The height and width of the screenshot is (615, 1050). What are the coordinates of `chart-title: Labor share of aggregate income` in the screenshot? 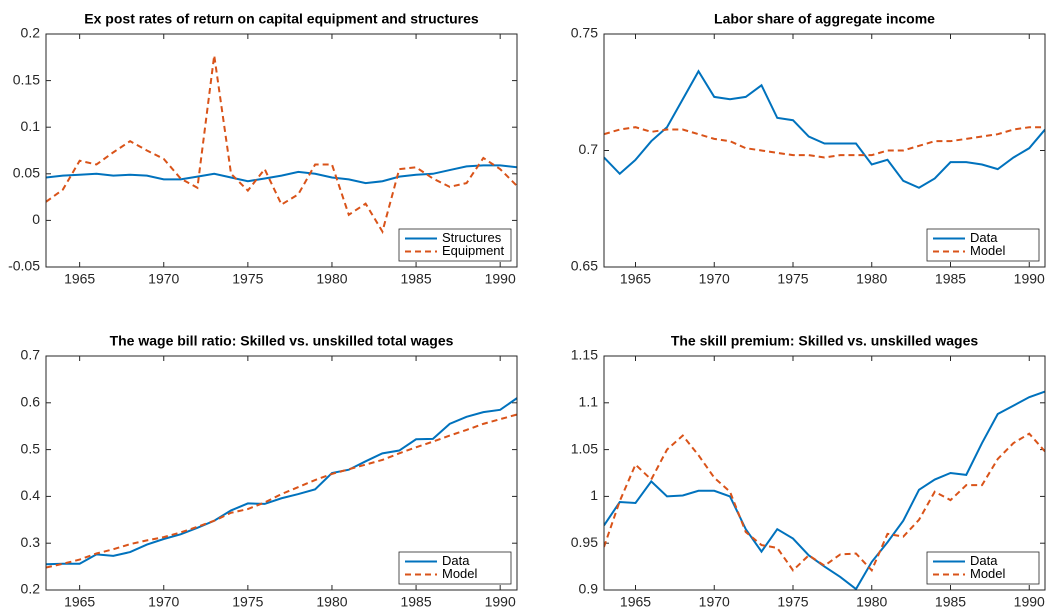 It's located at (824, 19).